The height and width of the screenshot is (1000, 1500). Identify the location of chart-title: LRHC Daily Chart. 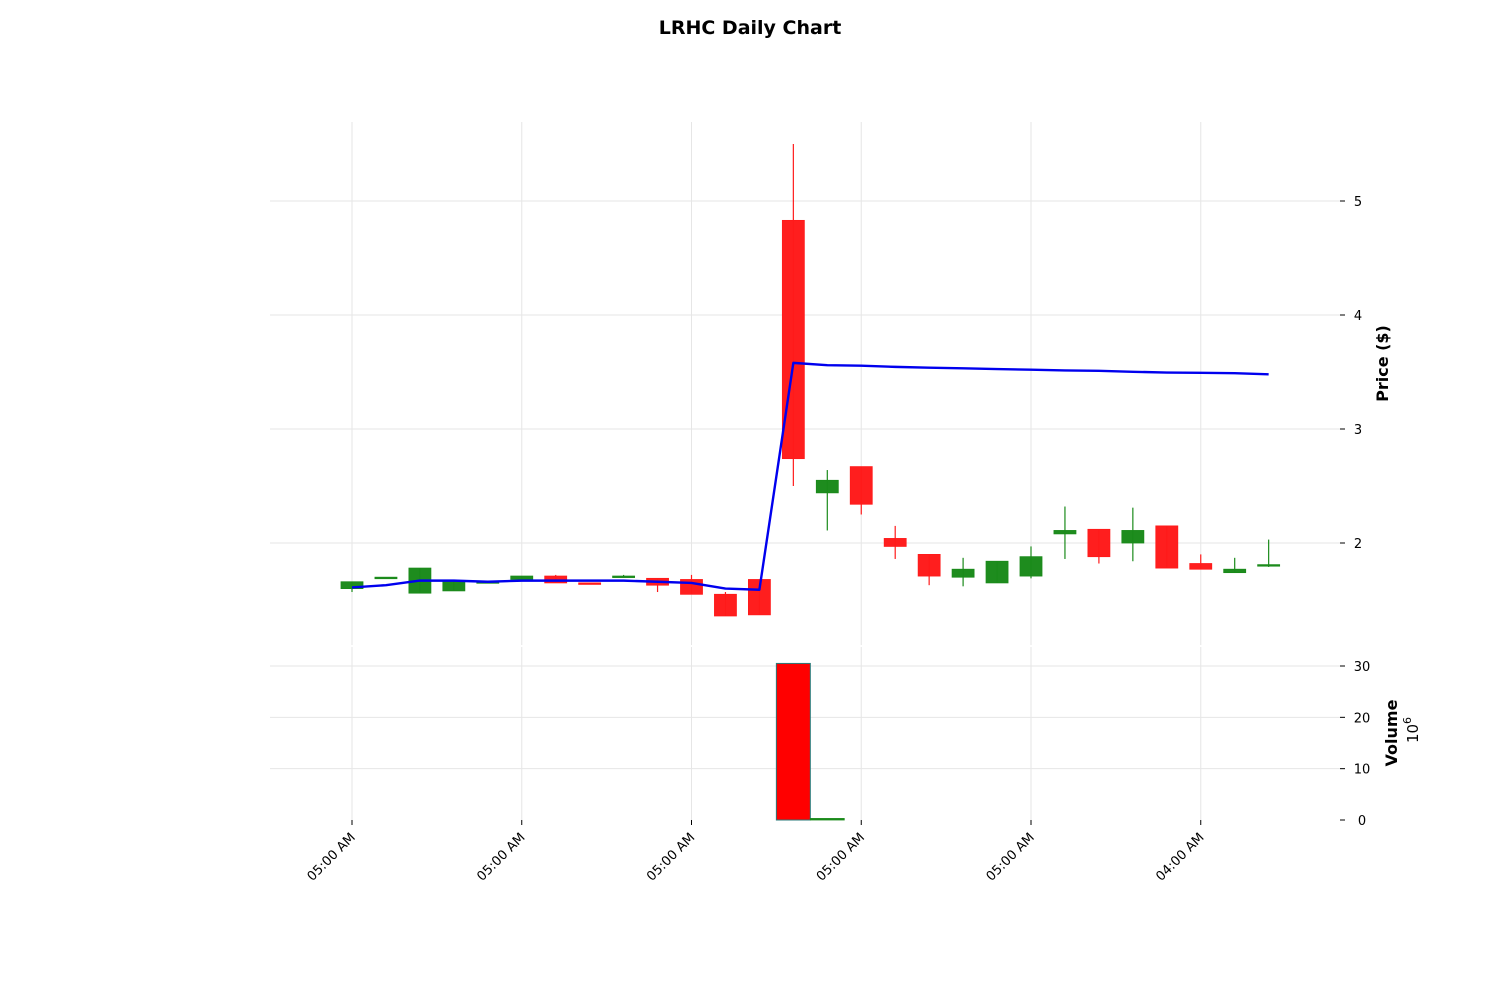
(750, 28).